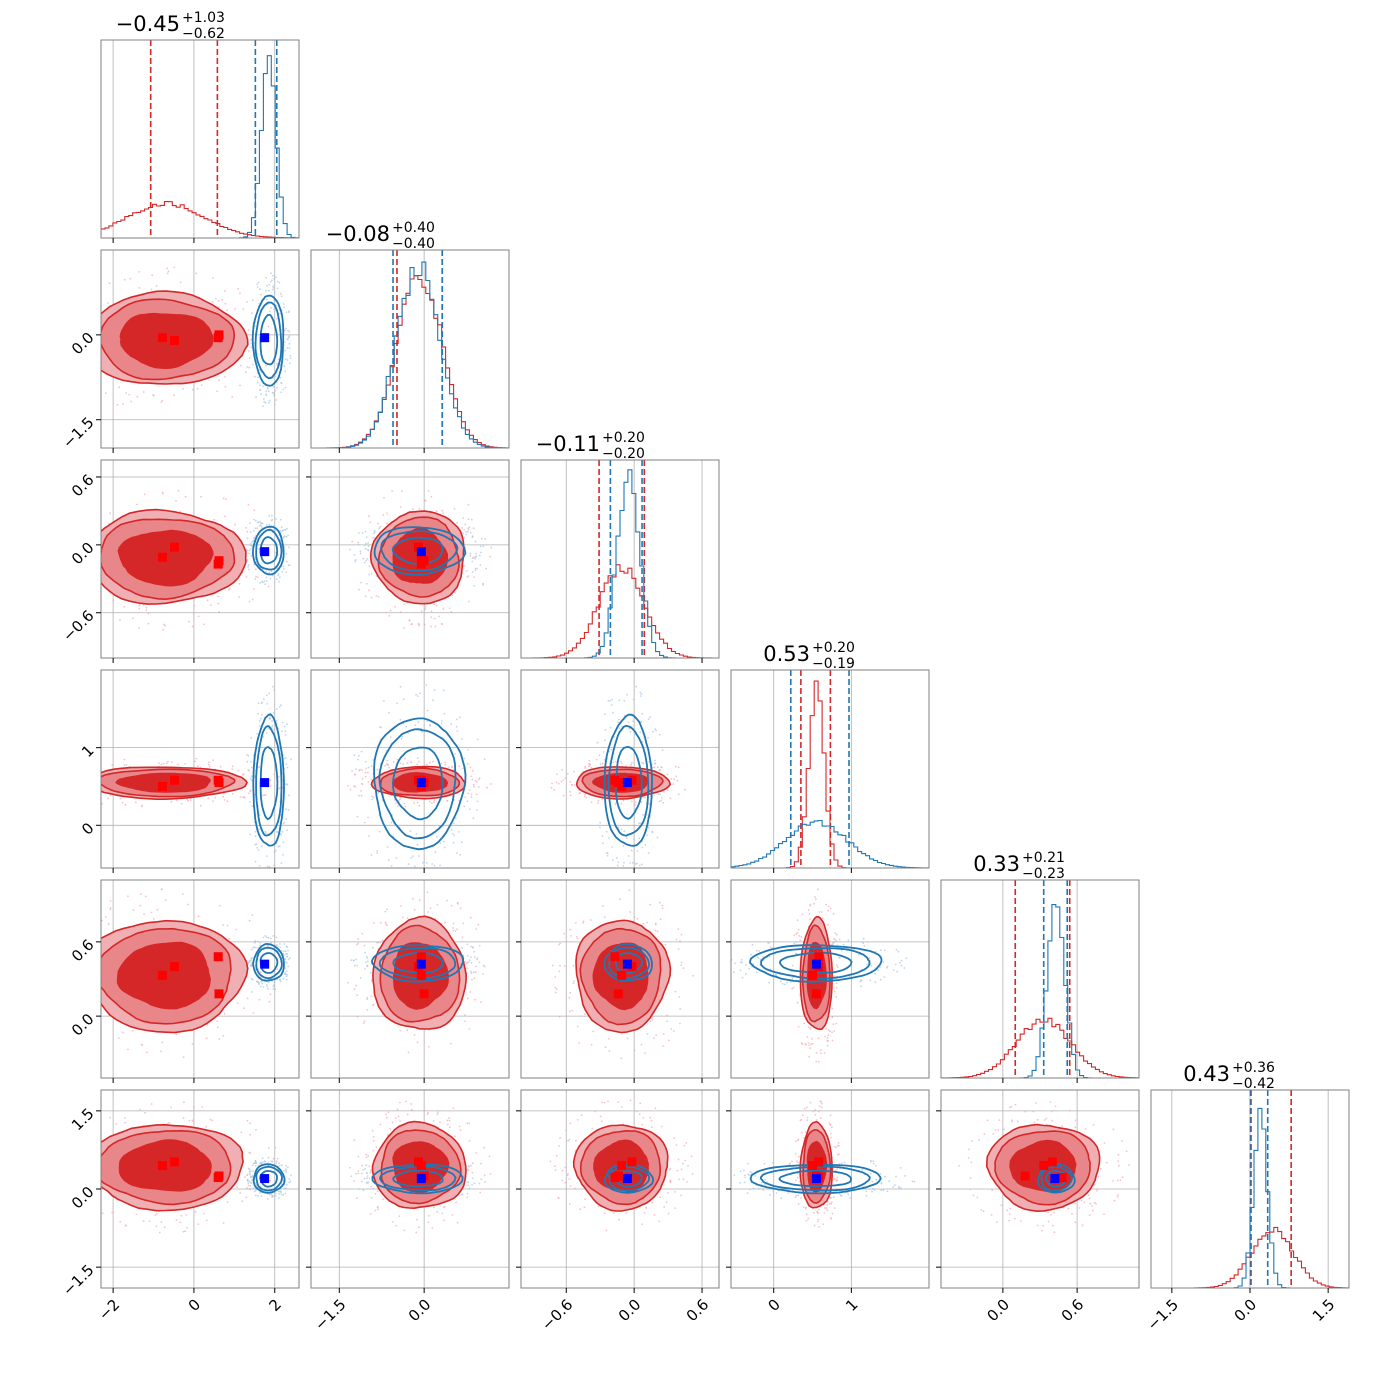 This screenshot has height=1390, width=1390. I want to click on red-histogram, so click(830, 774).